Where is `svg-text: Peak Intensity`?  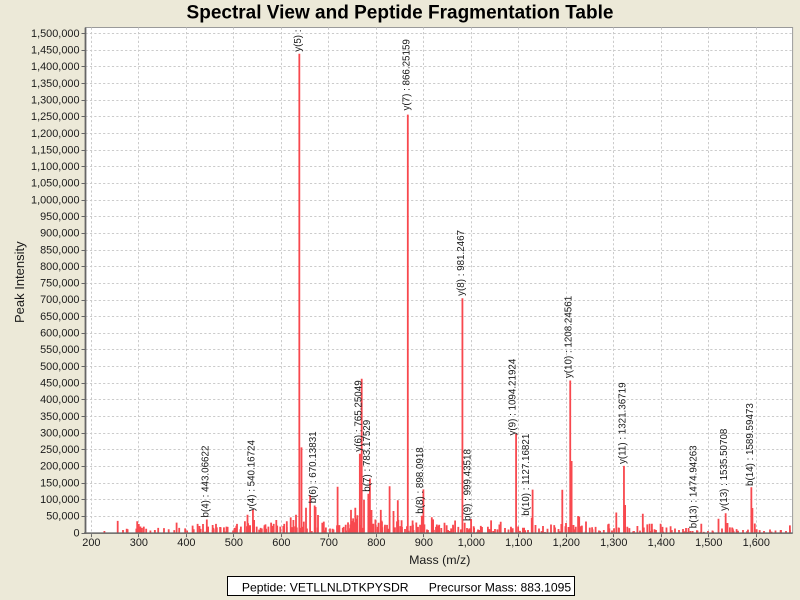
svg-text: Peak Intensity is located at coordinates (19, 282).